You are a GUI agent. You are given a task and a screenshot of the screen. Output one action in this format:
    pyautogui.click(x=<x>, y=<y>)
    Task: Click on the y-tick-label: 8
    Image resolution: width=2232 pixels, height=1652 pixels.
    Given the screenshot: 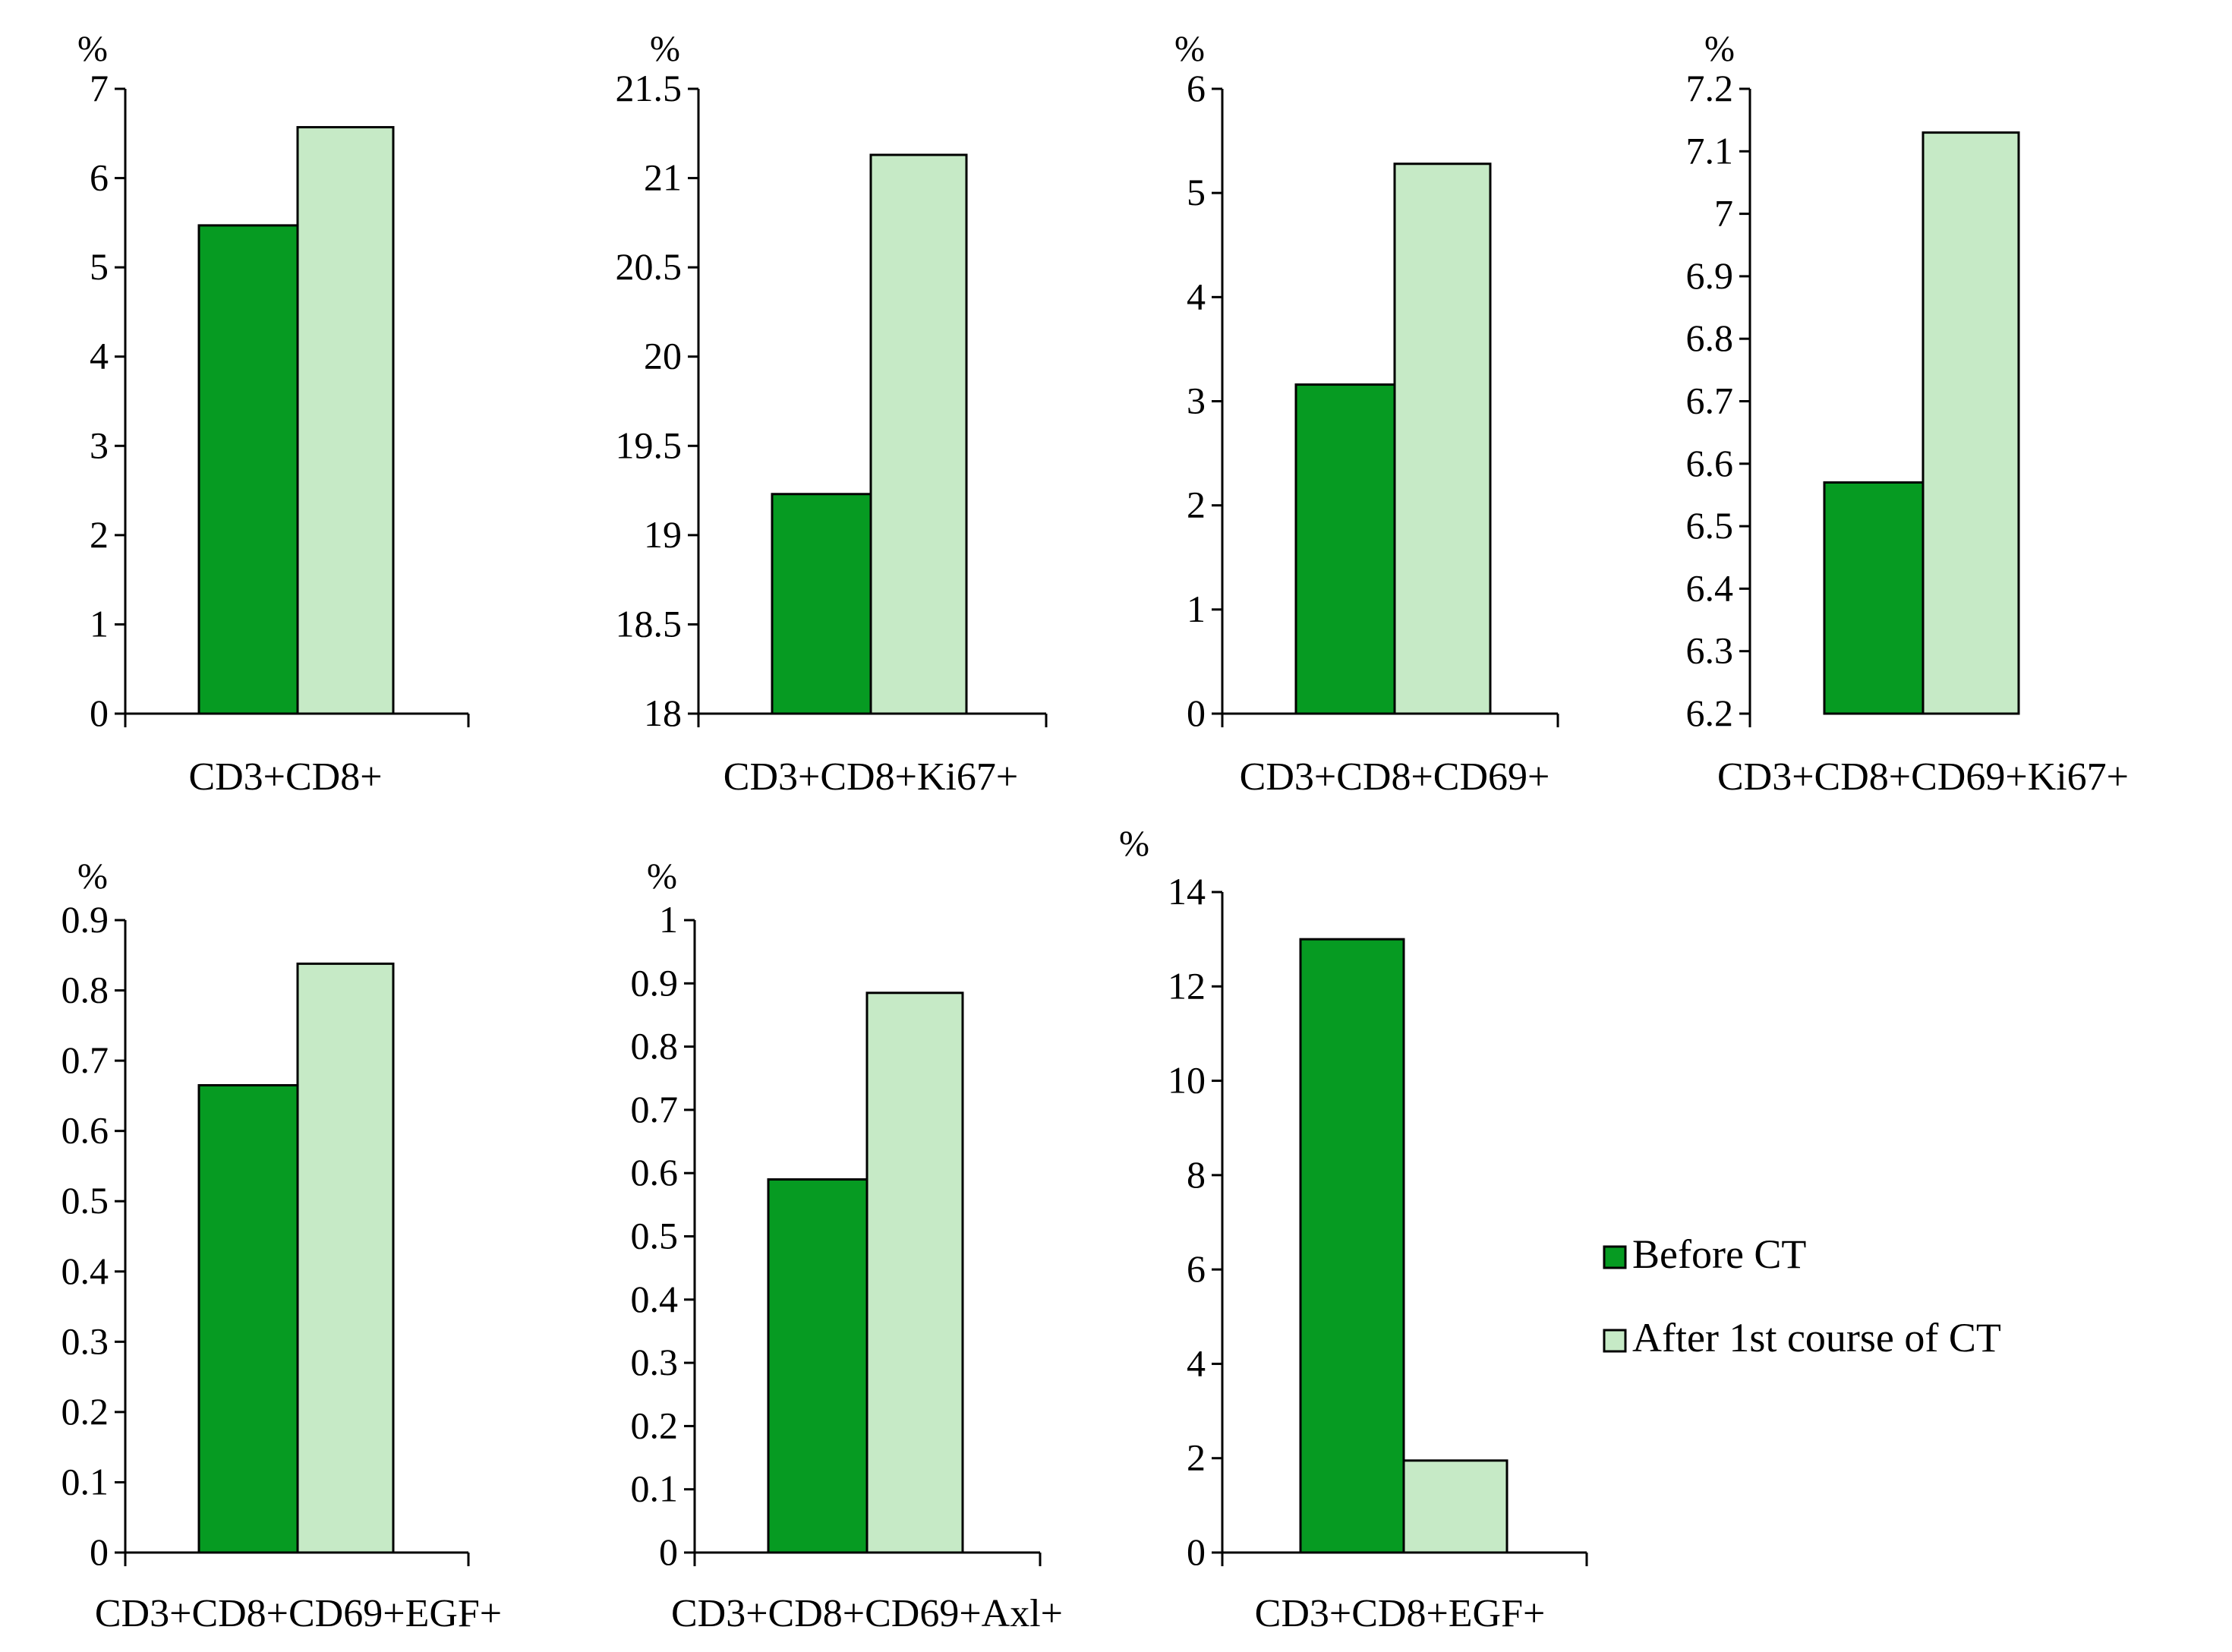 What is the action you would take?
    pyautogui.click(x=1196, y=1174)
    